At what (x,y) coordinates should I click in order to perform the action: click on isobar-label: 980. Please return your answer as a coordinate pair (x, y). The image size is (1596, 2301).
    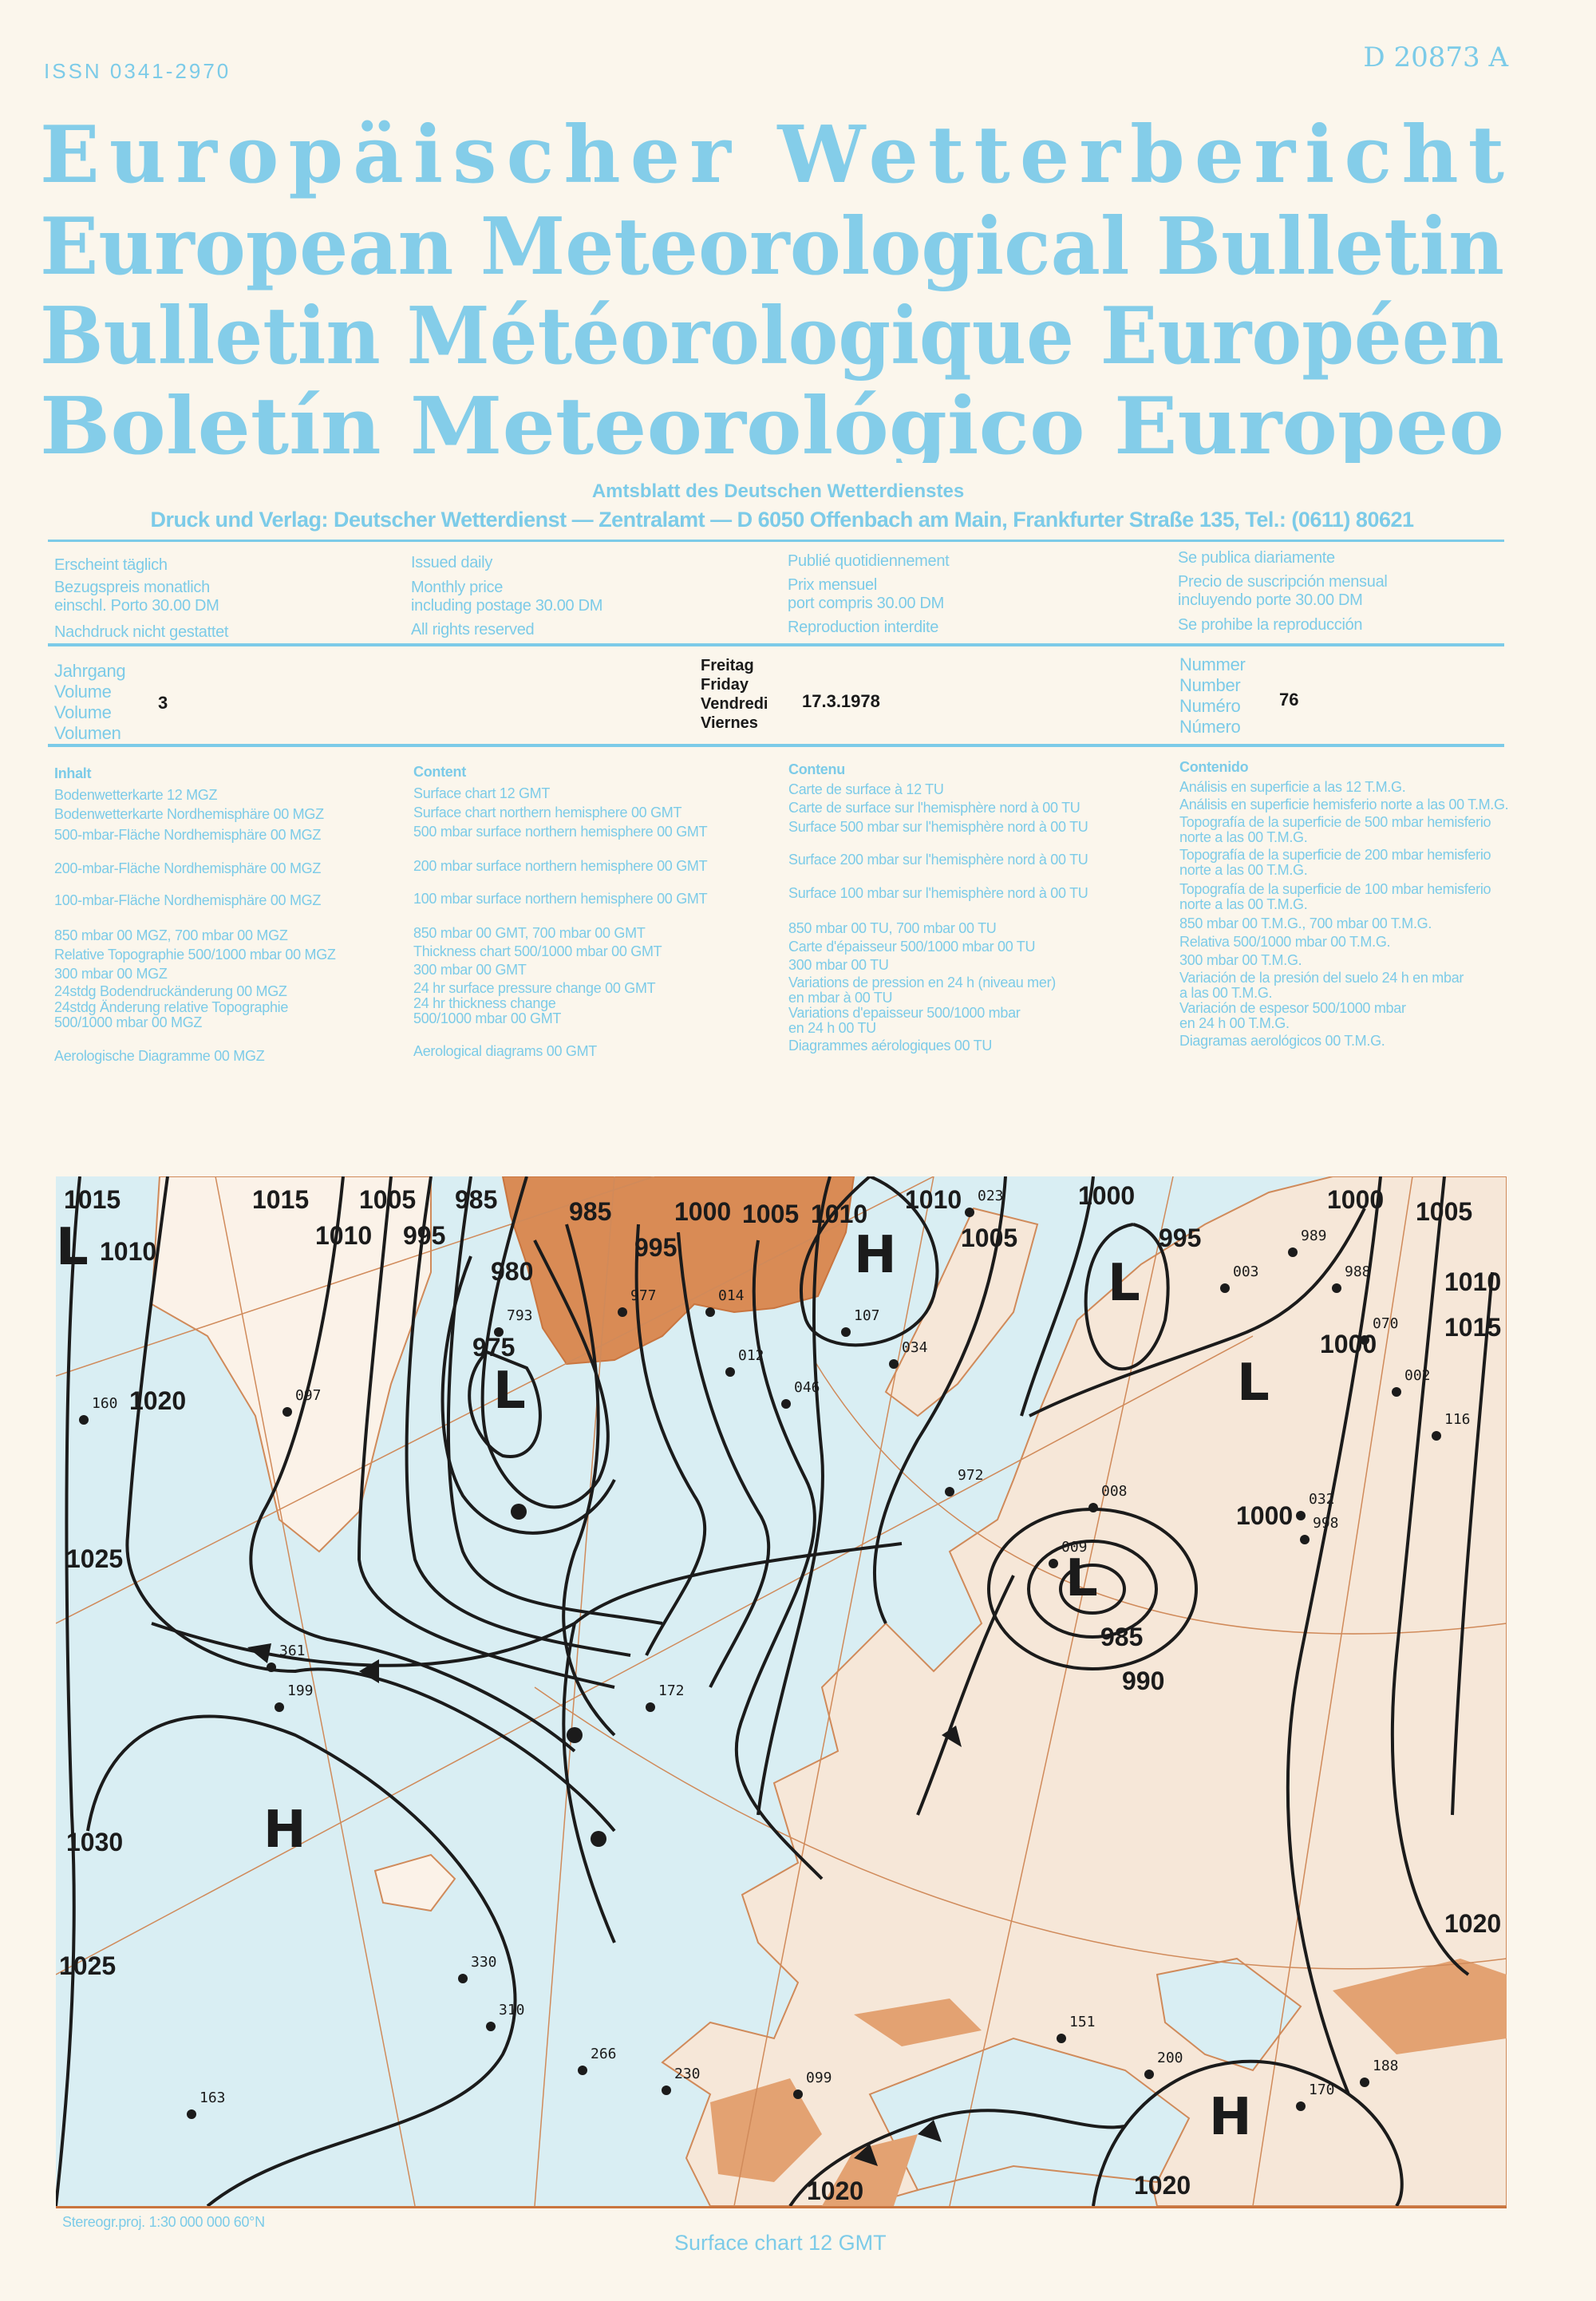
    Looking at the image, I should click on (512, 1271).